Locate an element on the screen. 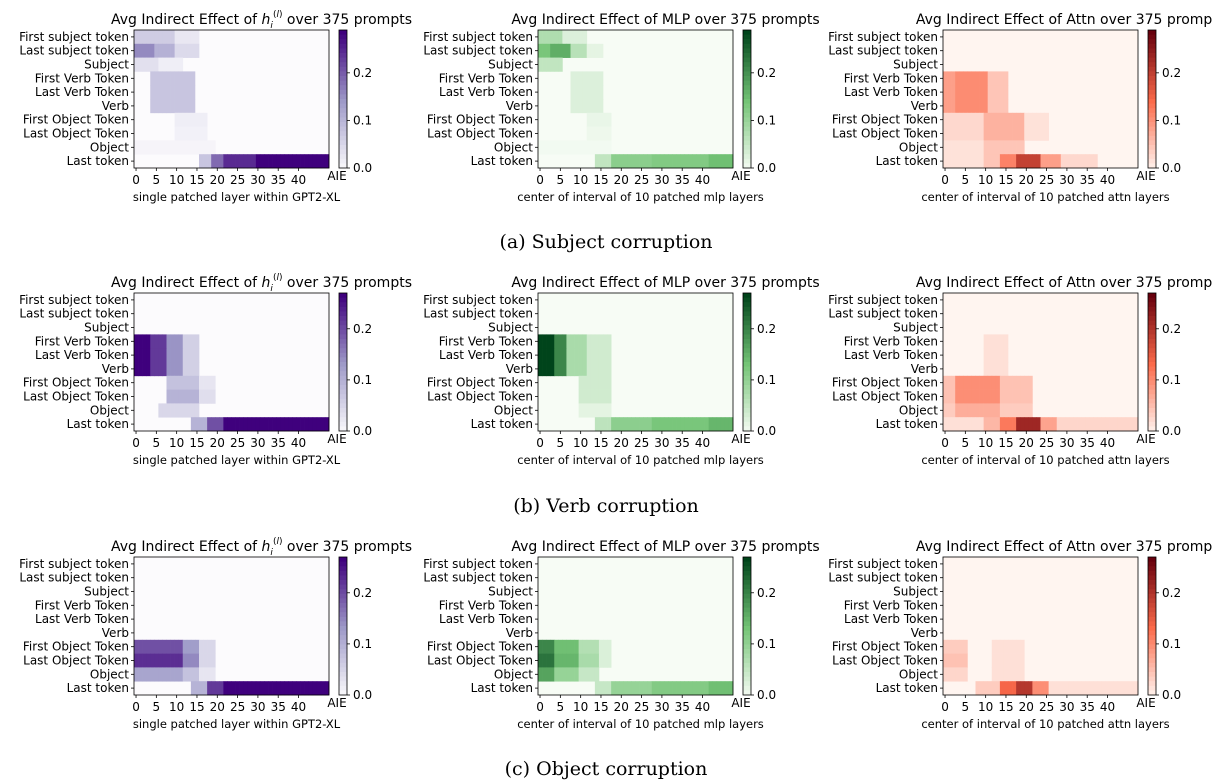  y-tick-label: Last Verb Token is located at coordinates (486, 355).